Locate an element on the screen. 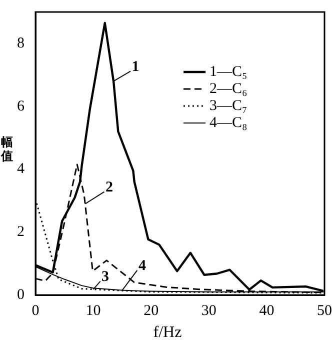  annotation: 2 is located at coordinates (109, 188).